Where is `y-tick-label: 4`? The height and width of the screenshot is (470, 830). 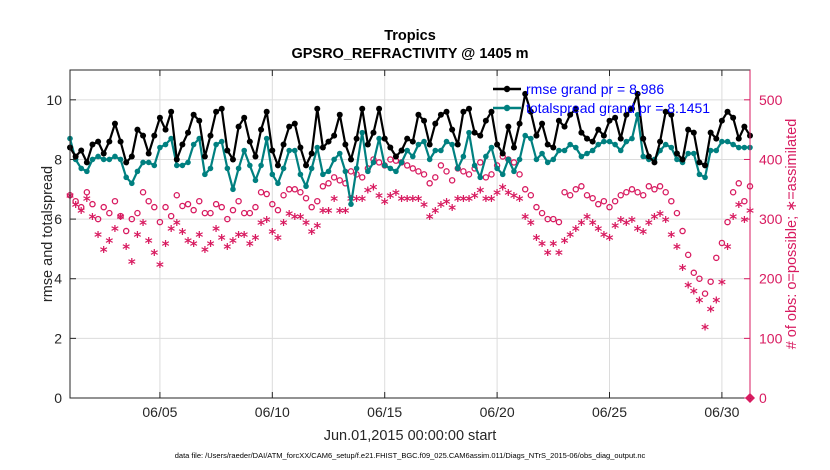 y-tick-label: 4 is located at coordinates (58, 279).